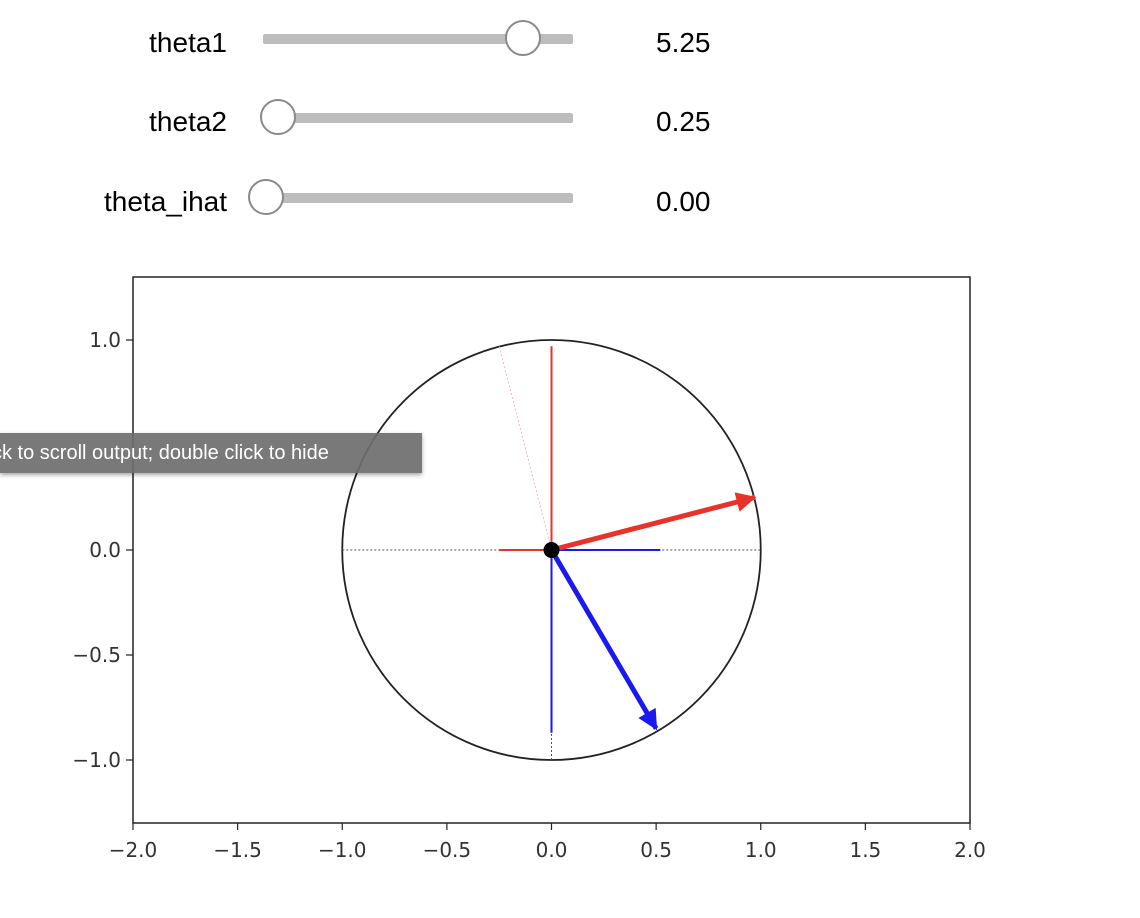 This screenshot has width=1140, height=918. What do you see at coordinates (96, 760) in the screenshot?
I see `y-tick-label: −1.0` at bounding box center [96, 760].